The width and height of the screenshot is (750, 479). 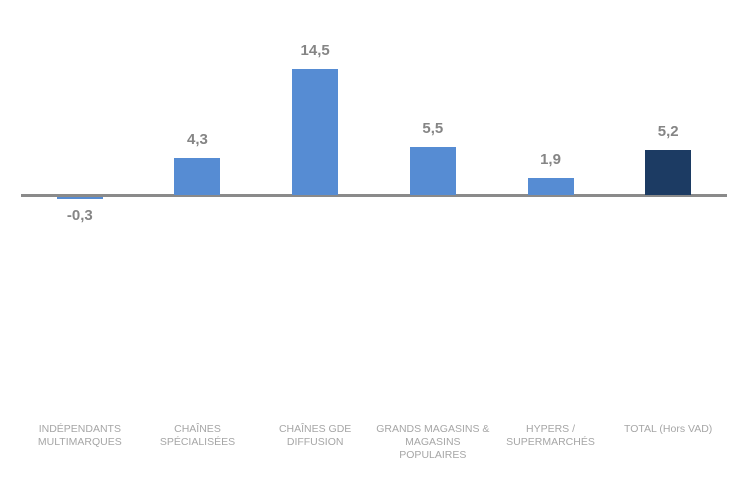 What do you see at coordinates (374, 195) in the screenshot?
I see `x-axis-line` at bounding box center [374, 195].